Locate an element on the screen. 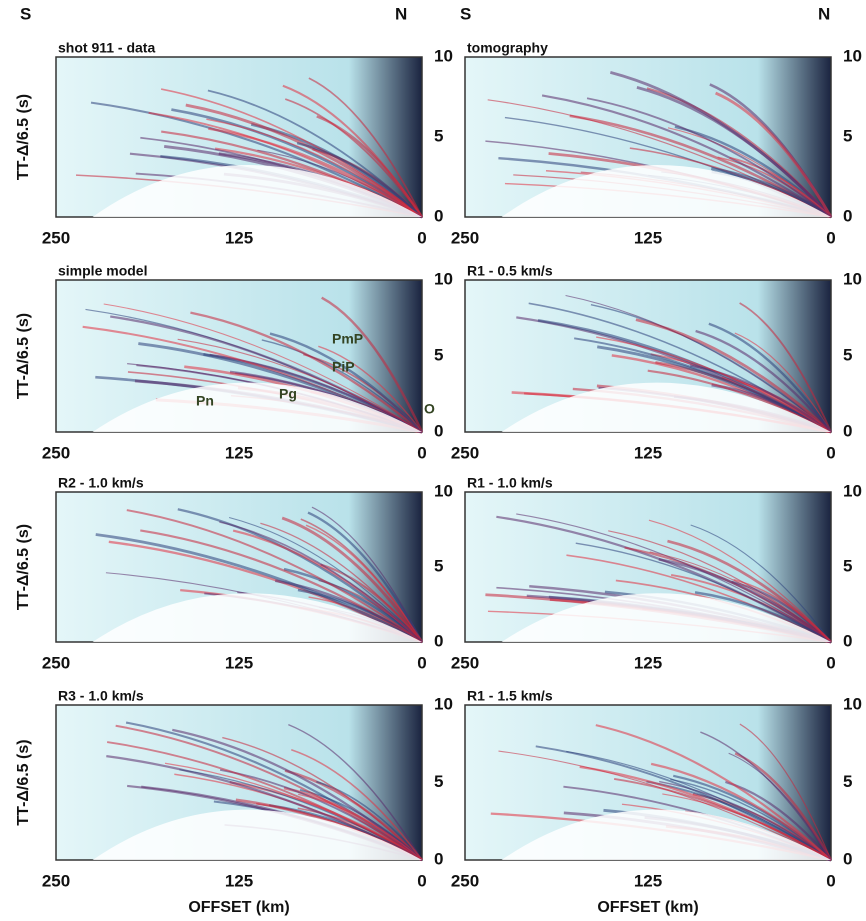 This screenshot has width=866, height=921. direction-label: S is located at coordinates (465, 13).